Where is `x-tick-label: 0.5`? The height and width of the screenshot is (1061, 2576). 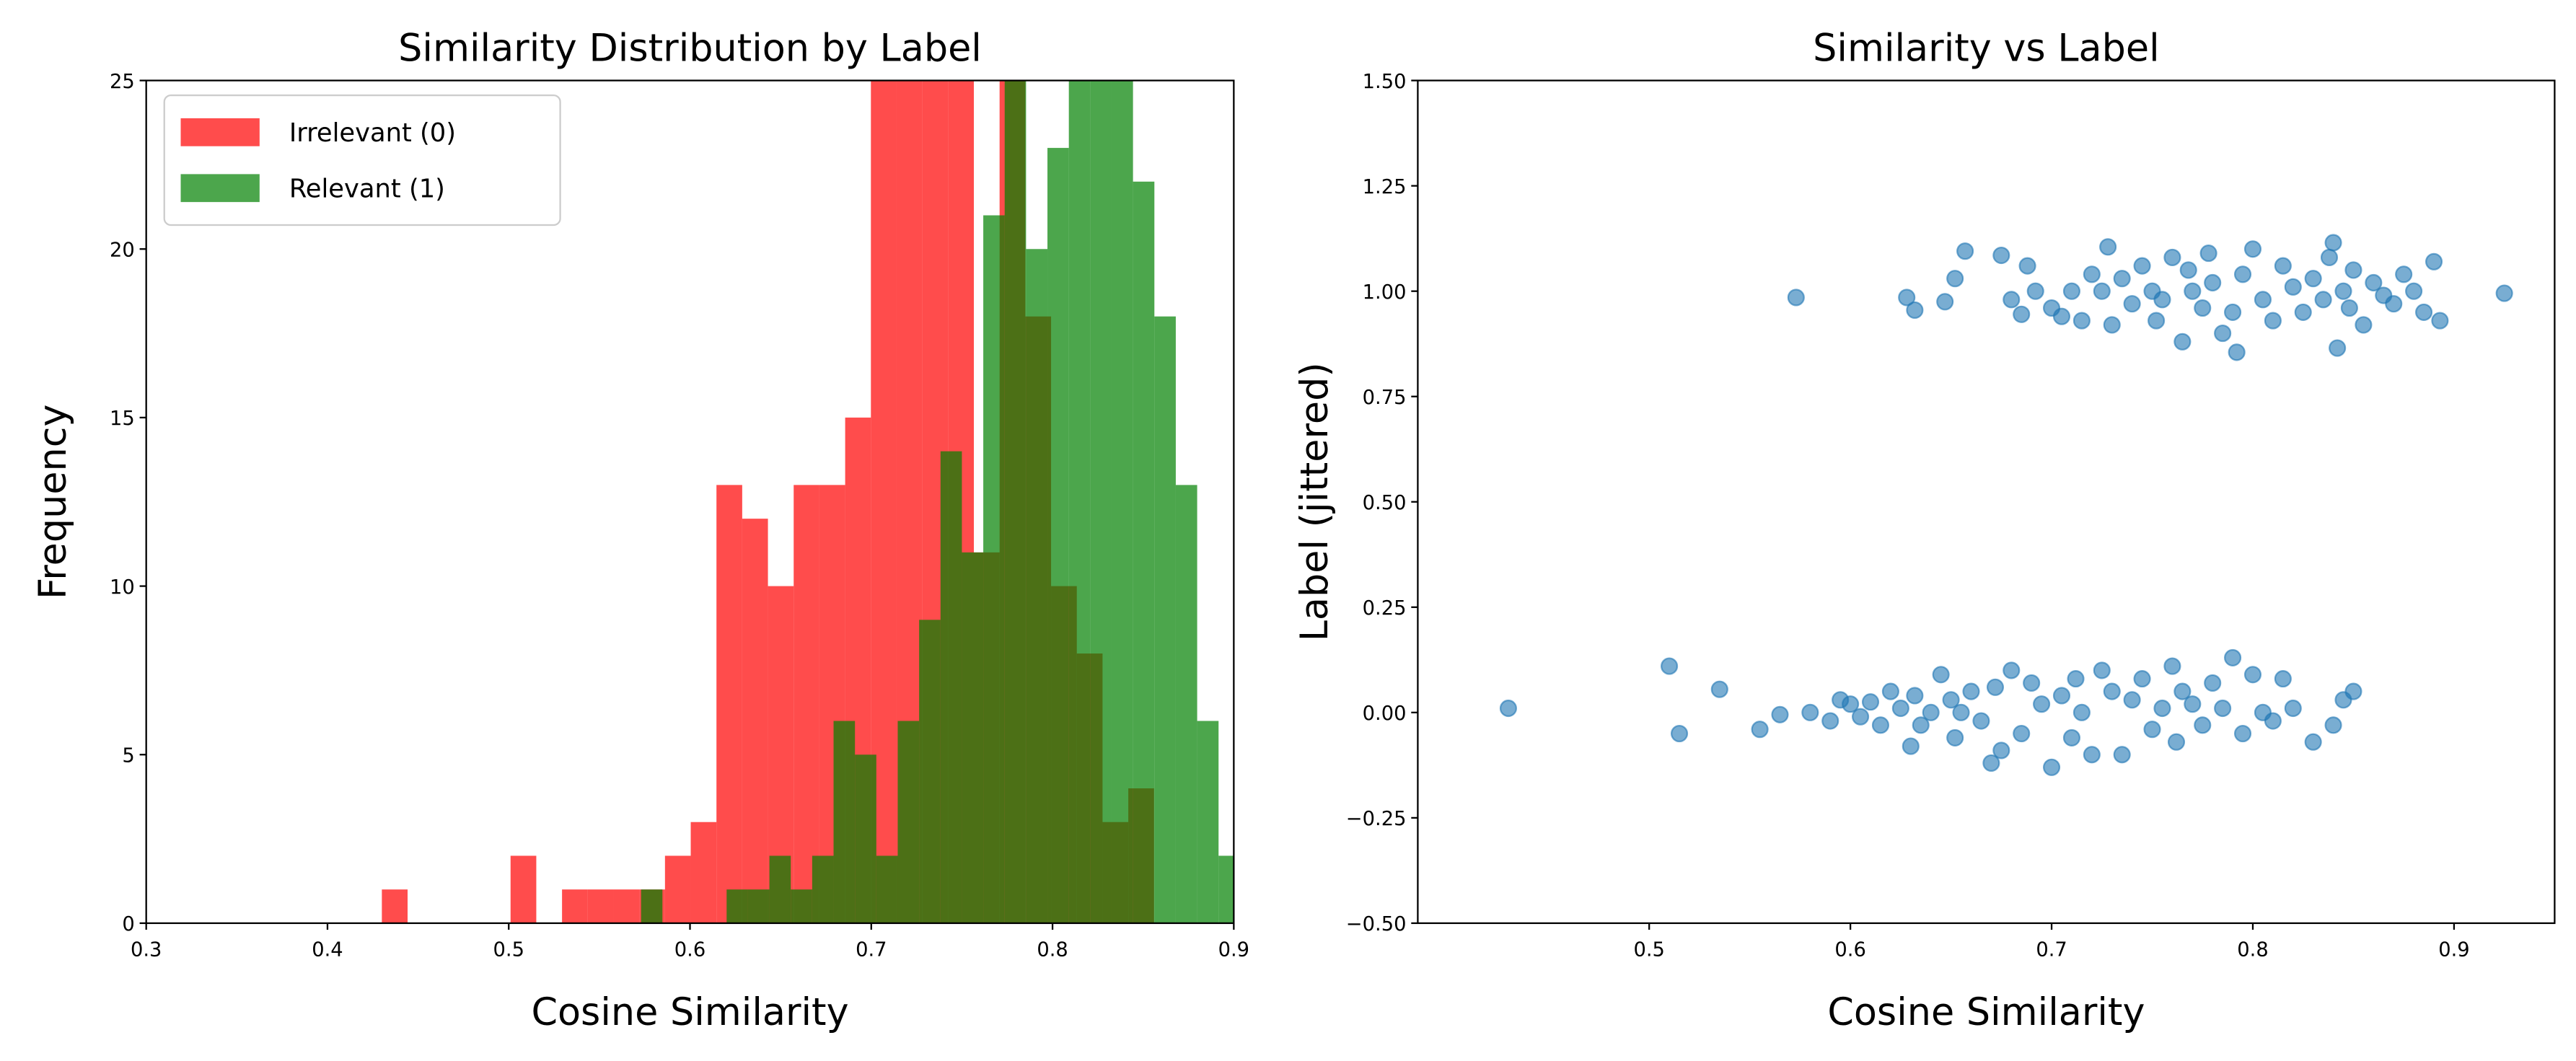 x-tick-label: 0.5 is located at coordinates (508, 949).